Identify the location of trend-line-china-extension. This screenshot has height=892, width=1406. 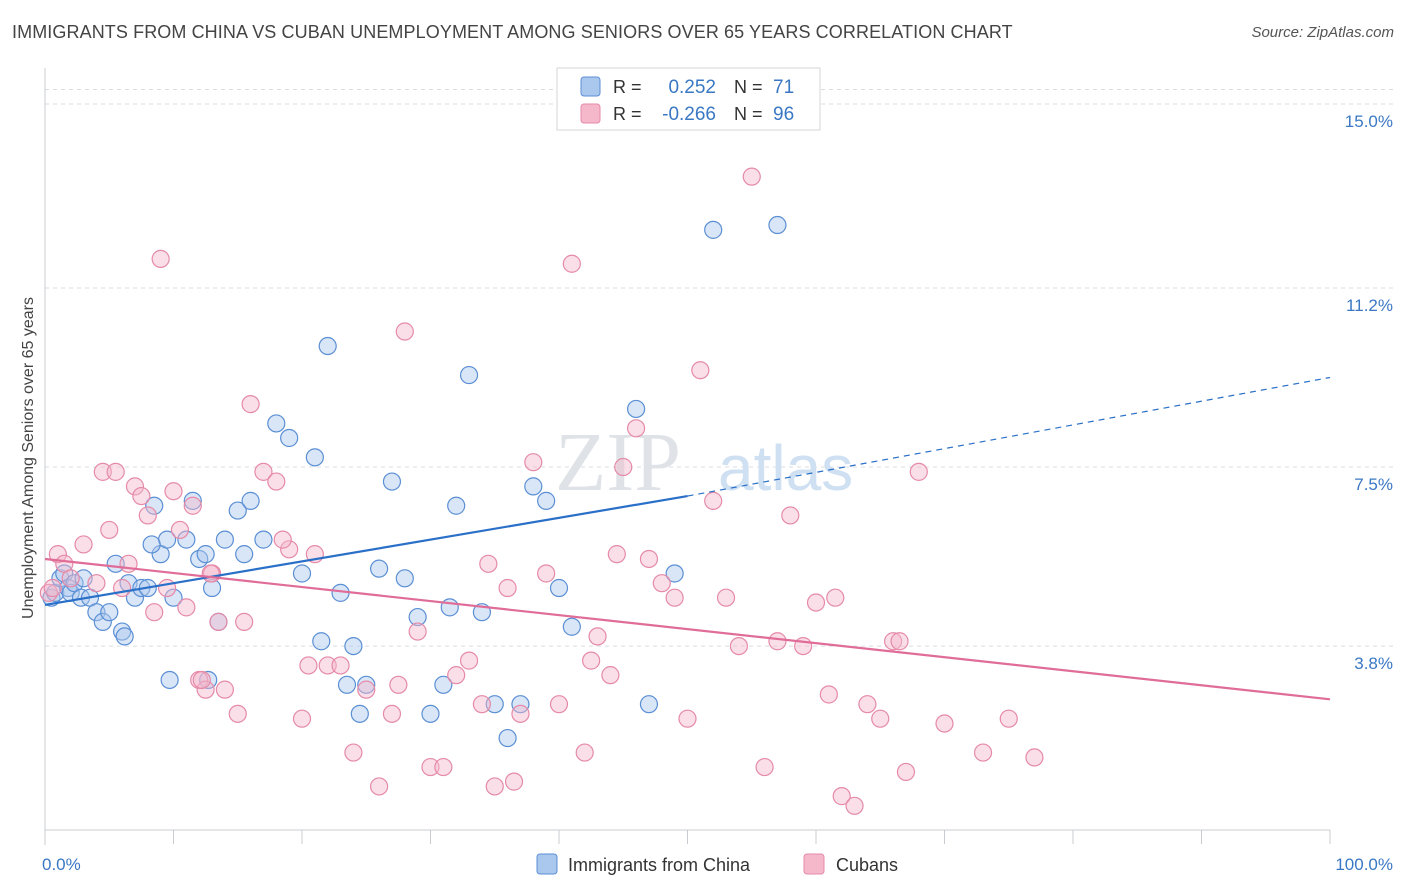
(1009, 436).